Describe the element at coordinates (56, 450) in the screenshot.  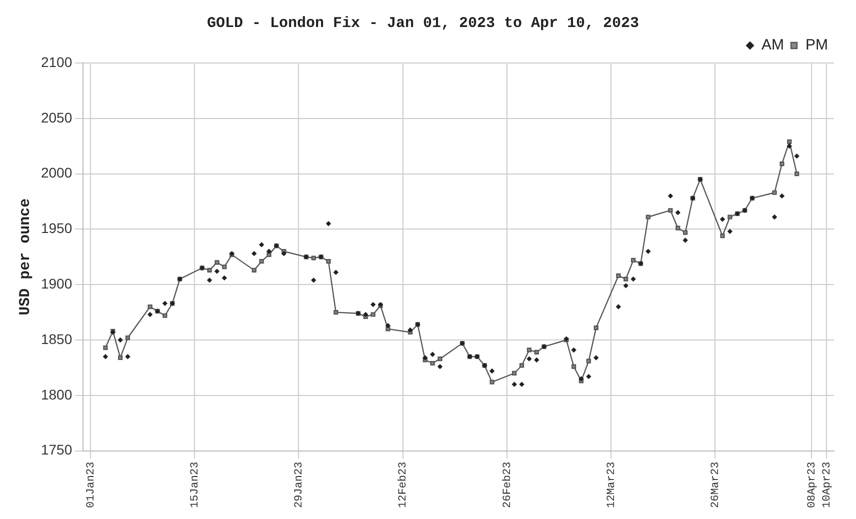
I see `y-tick-label: 1750` at that location.